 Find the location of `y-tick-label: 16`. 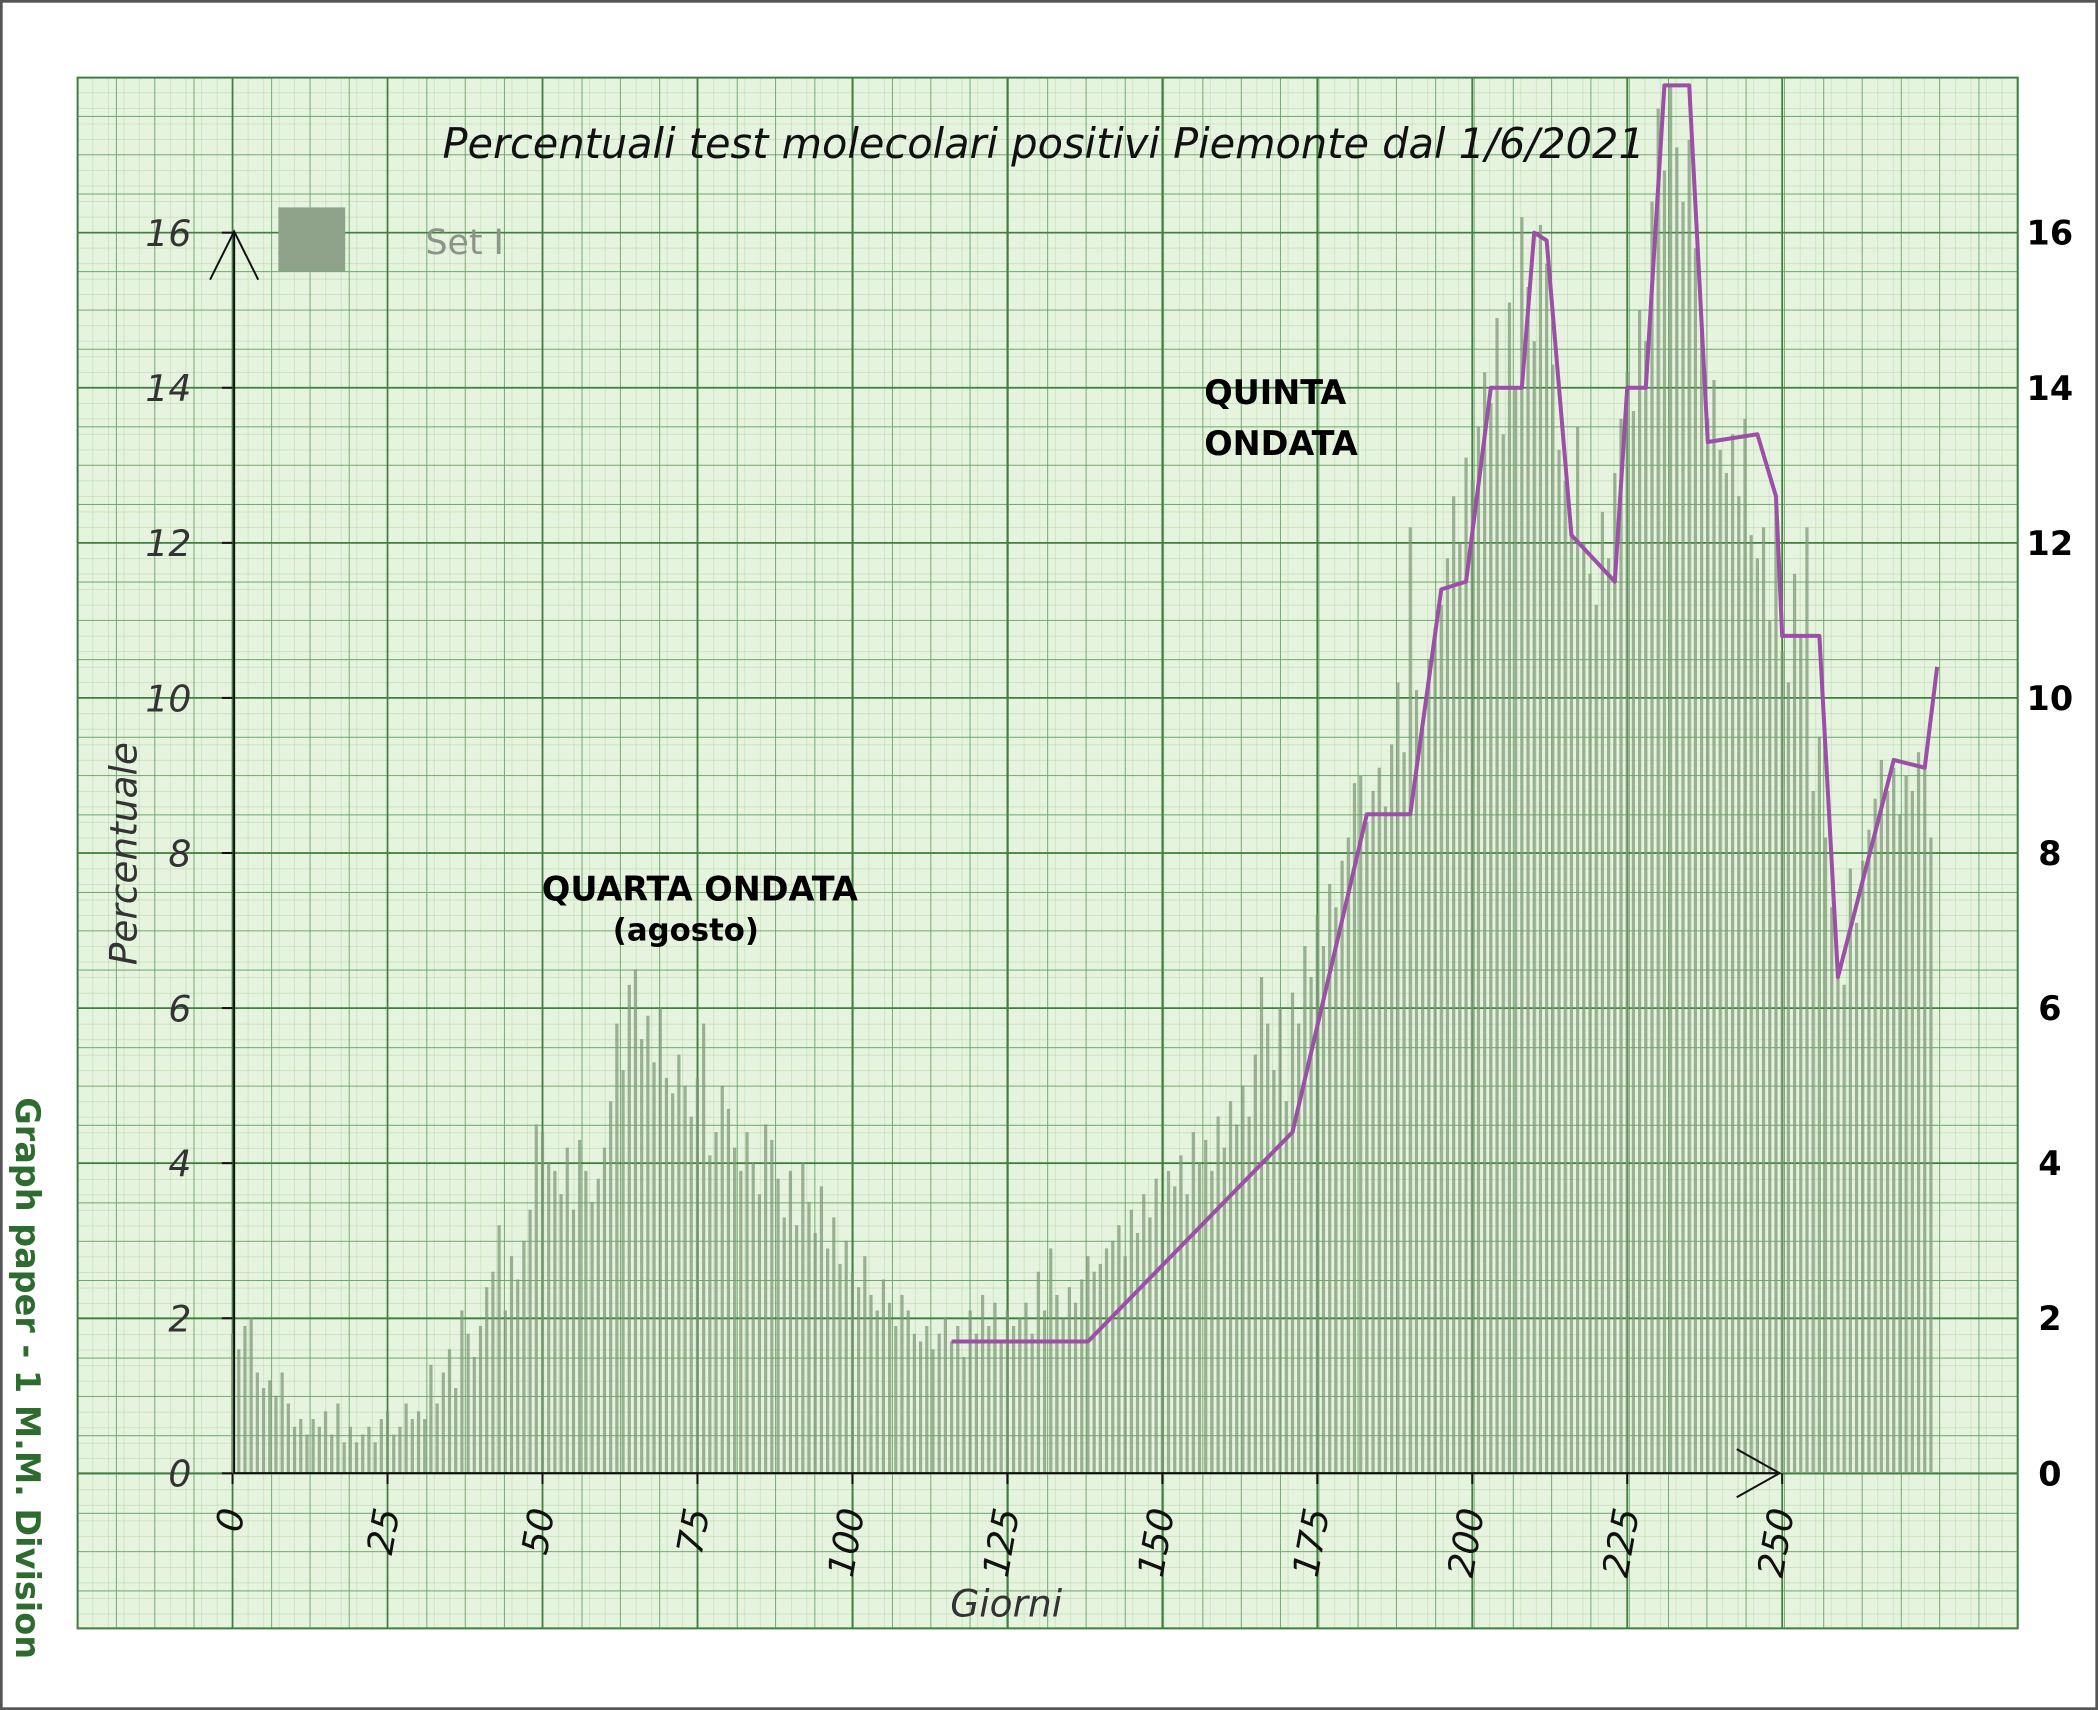

y-tick-label: 16 is located at coordinates (168, 233).